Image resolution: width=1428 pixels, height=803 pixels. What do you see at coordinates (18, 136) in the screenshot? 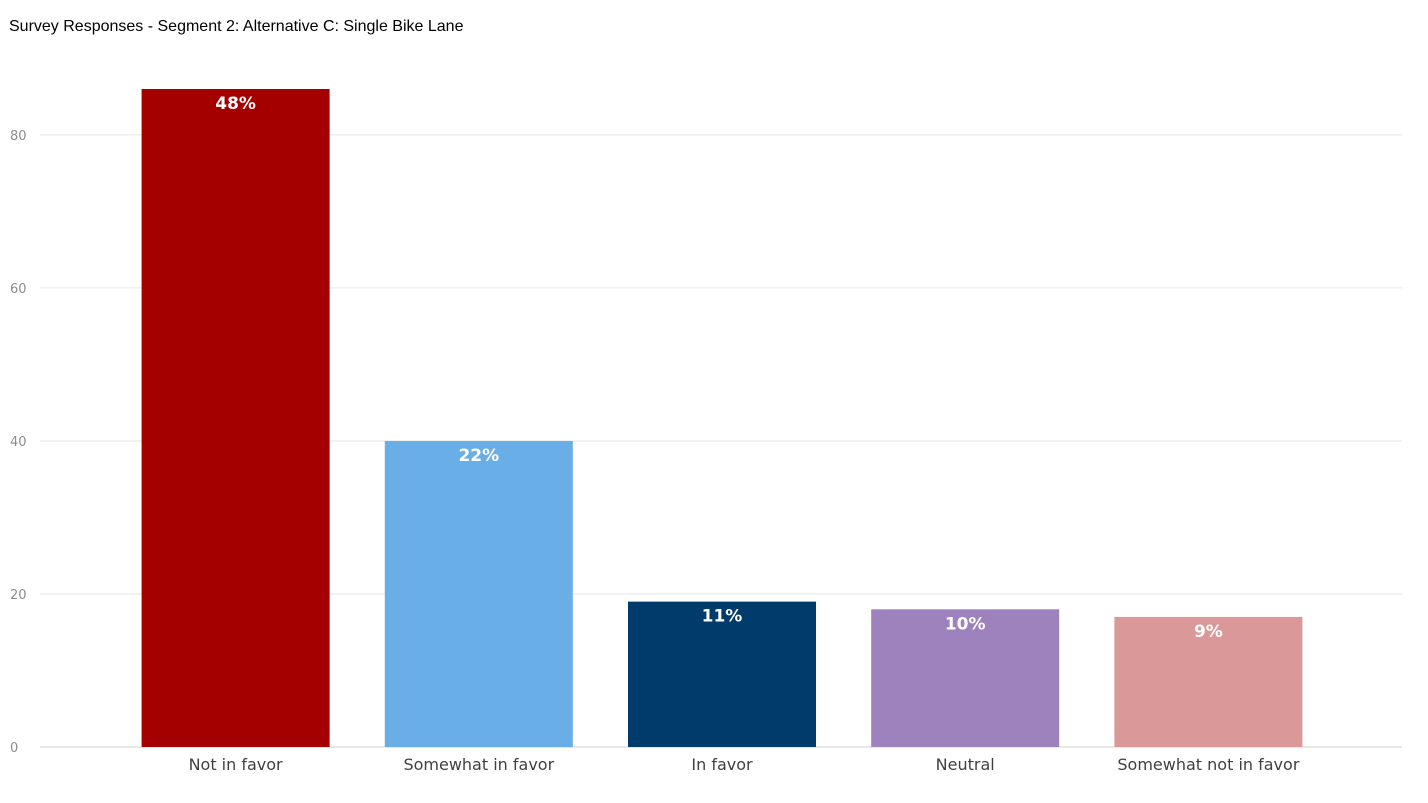
I see `y-tick-label: 80` at bounding box center [18, 136].